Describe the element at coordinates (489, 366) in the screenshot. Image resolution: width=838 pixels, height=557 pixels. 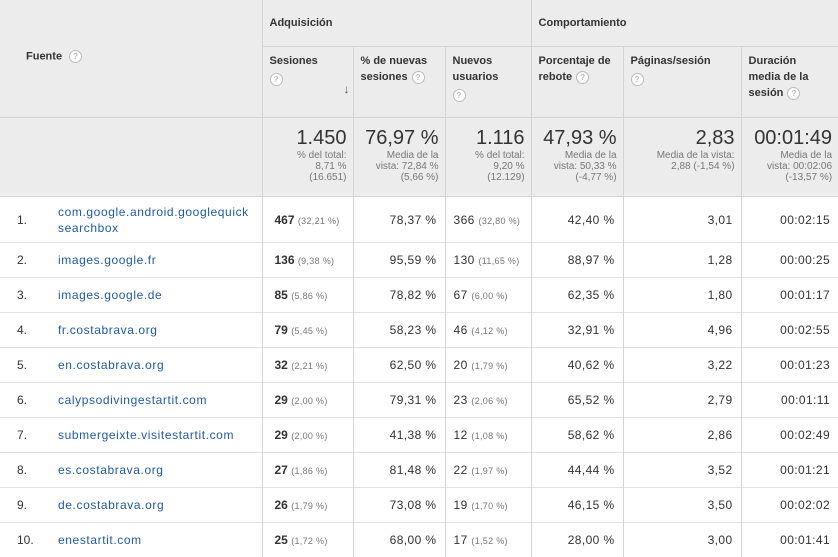
I see `nuevos-usuarios-percent: (1,79 %)` at that location.